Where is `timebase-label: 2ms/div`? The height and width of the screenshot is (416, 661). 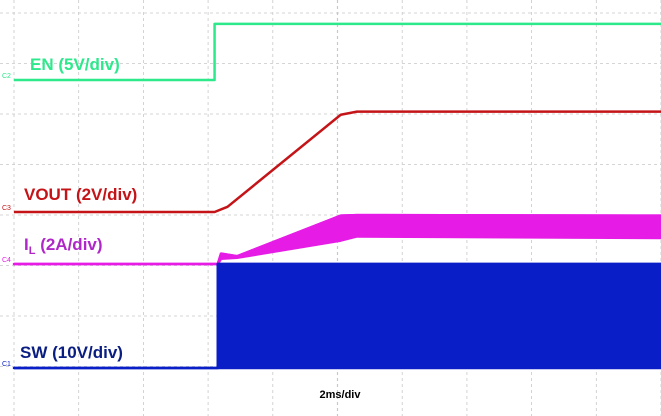
timebase-label: 2ms/div is located at coordinates (341, 395).